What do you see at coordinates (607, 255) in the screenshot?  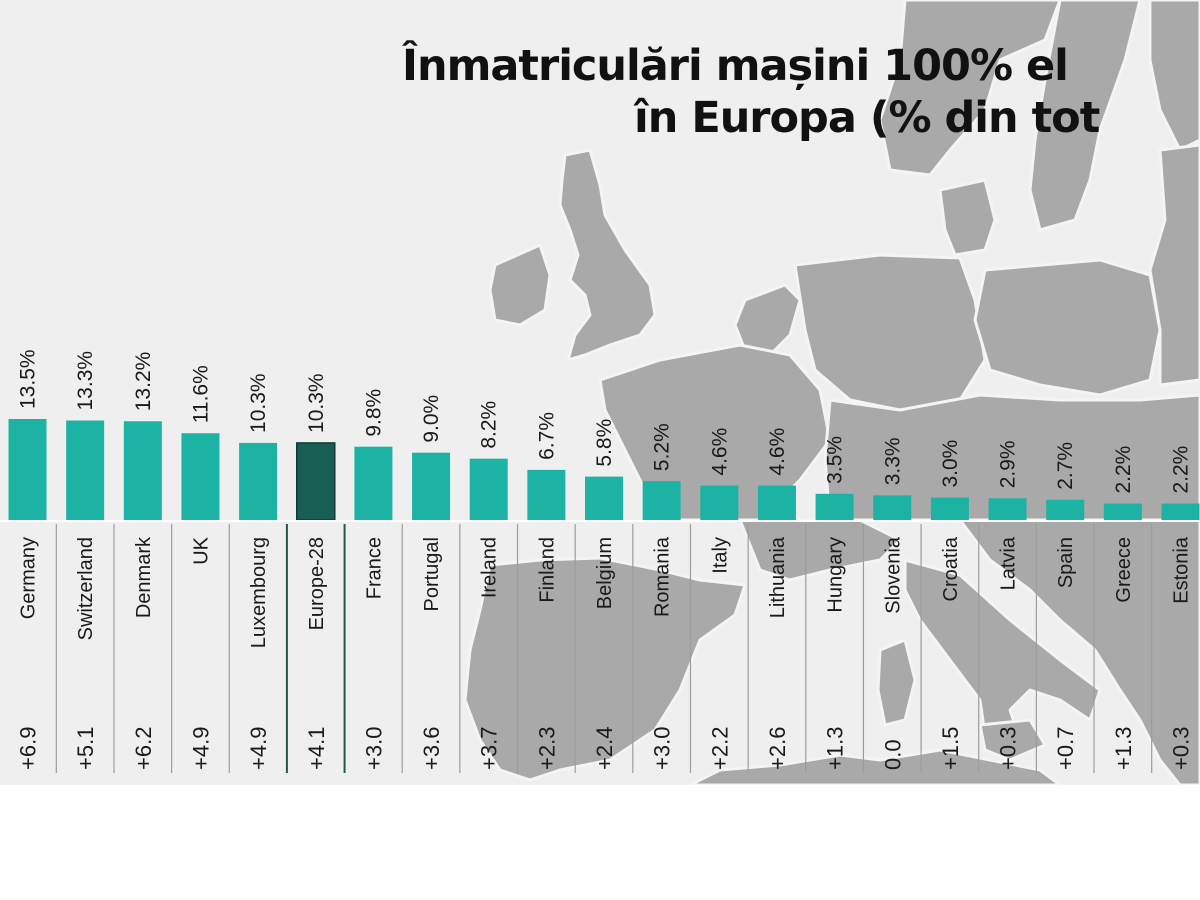 I see `map-great-britain` at bounding box center [607, 255].